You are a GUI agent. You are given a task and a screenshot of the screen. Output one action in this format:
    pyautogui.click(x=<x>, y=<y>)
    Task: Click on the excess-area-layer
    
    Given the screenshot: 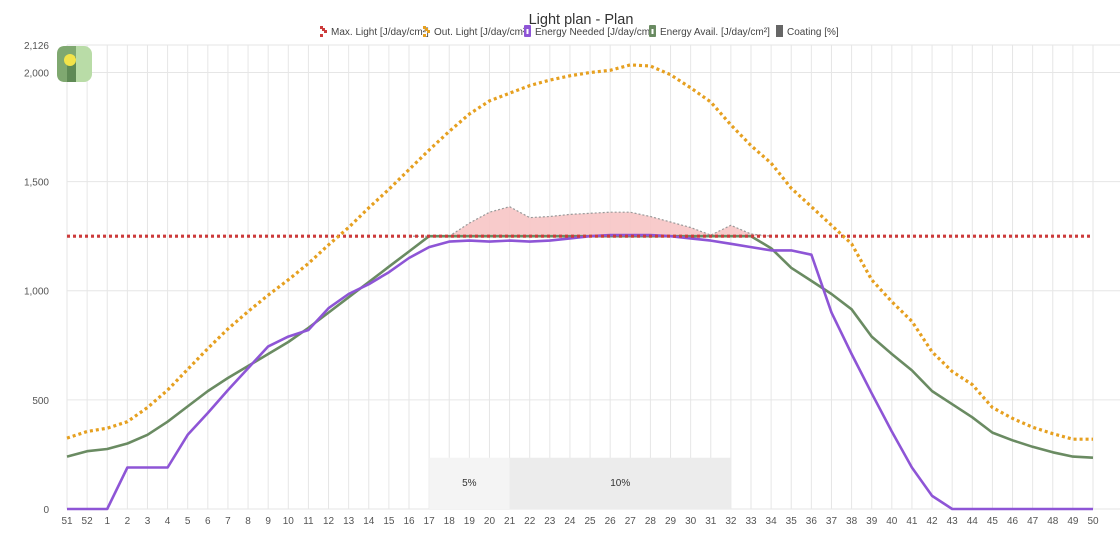 What is the action you would take?
    pyautogui.click(x=580, y=221)
    